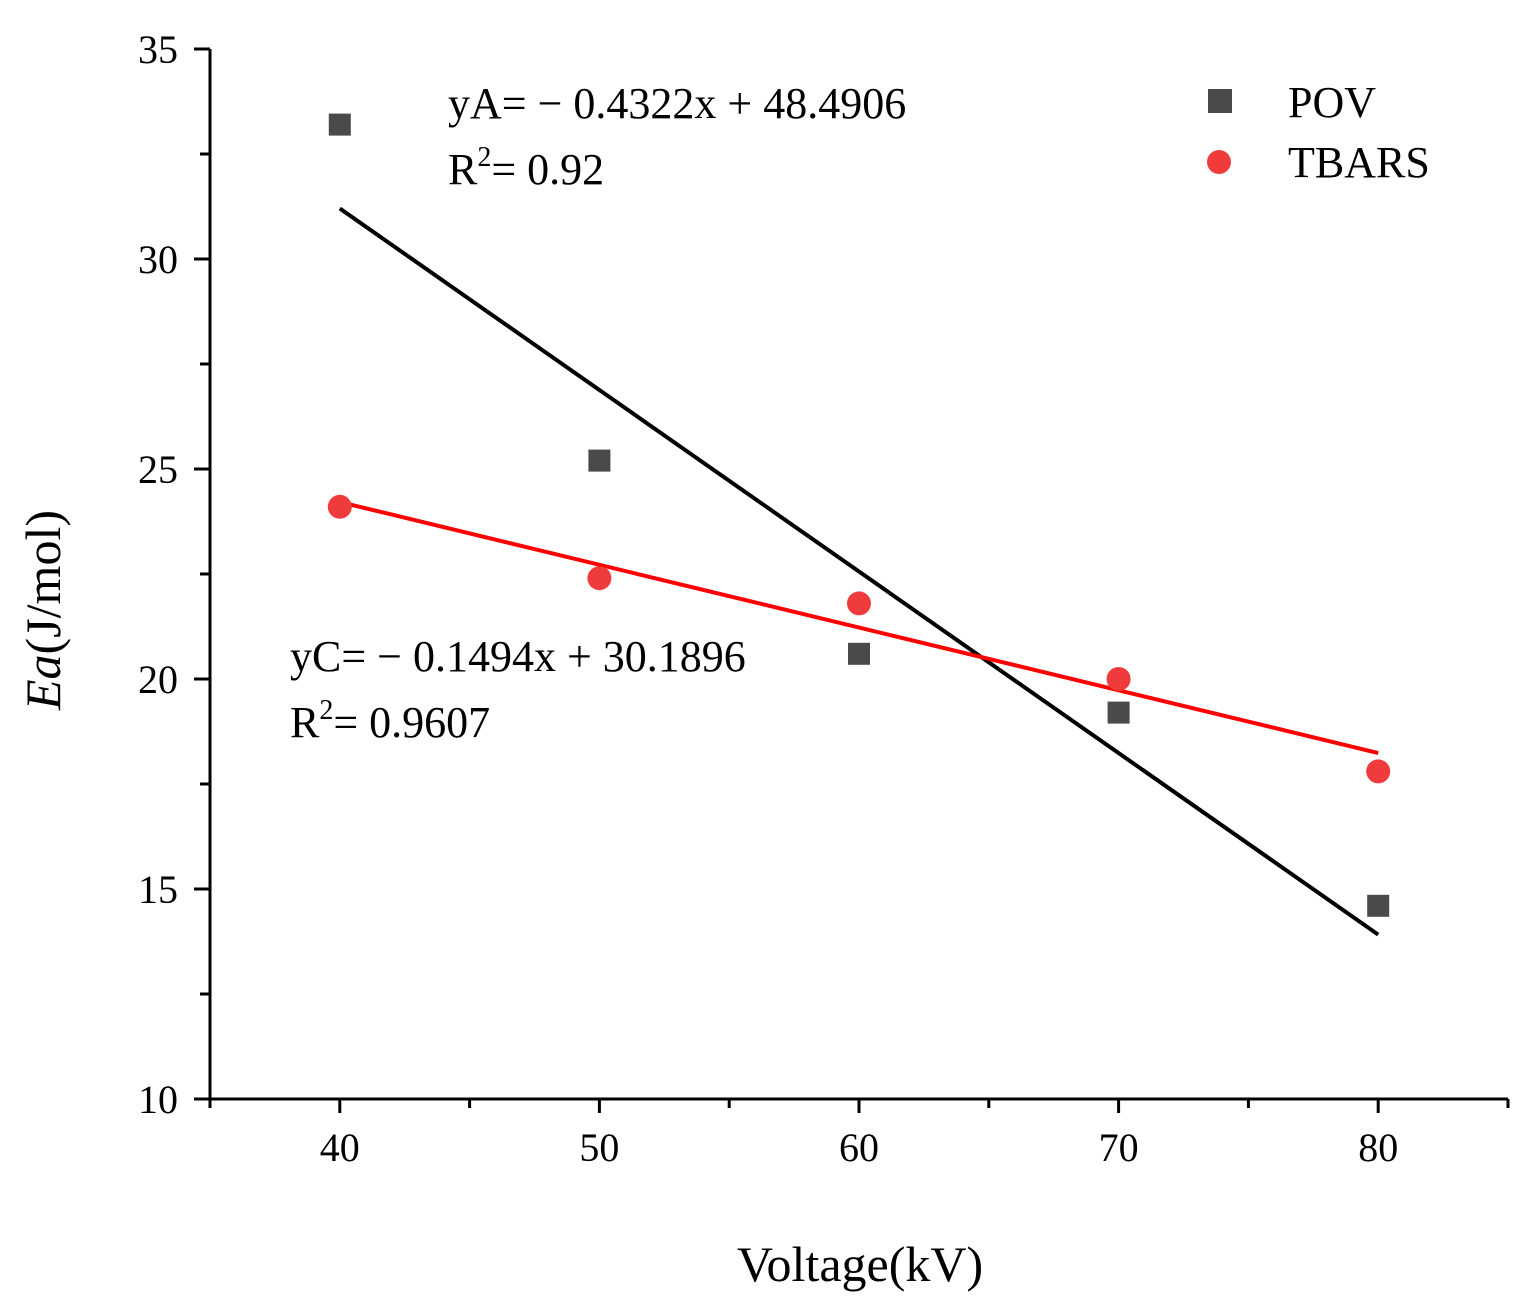  What do you see at coordinates (1119, 1147) in the screenshot?
I see `x-tick-label: 70` at bounding box center [1119, 1147].